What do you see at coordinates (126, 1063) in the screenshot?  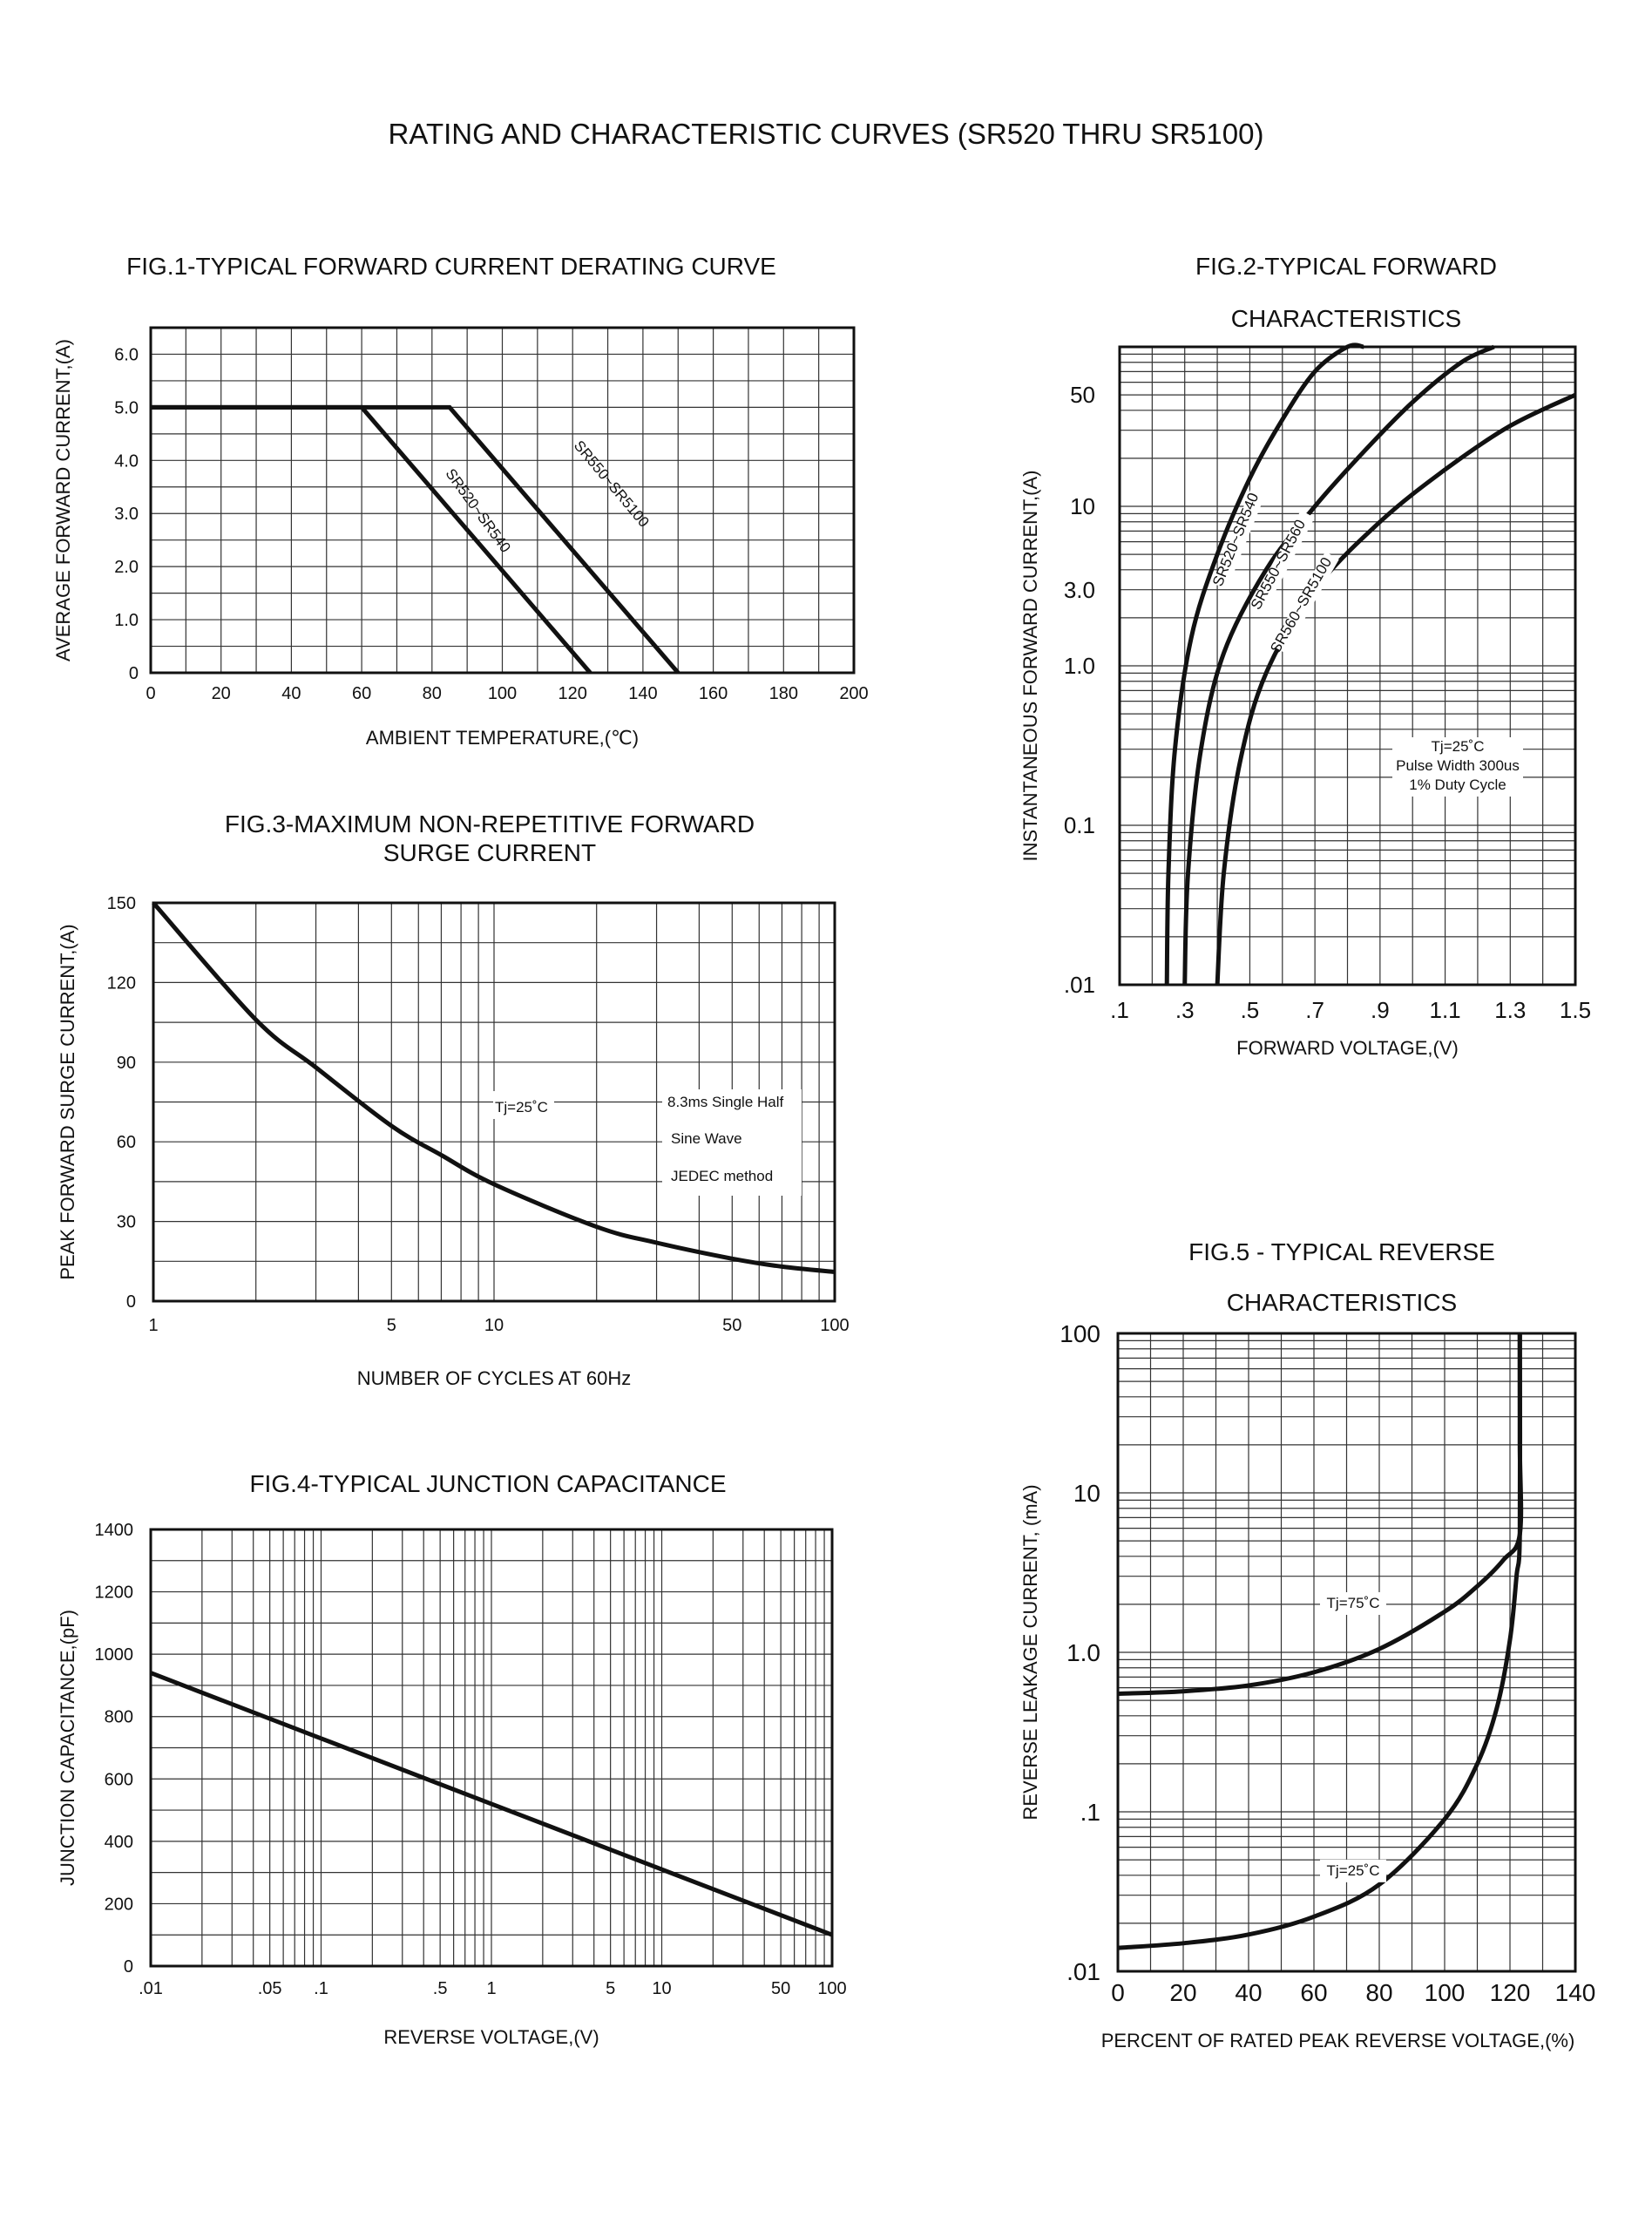 I see `y-tick-label: 90` at bounding box center [126, 1063].